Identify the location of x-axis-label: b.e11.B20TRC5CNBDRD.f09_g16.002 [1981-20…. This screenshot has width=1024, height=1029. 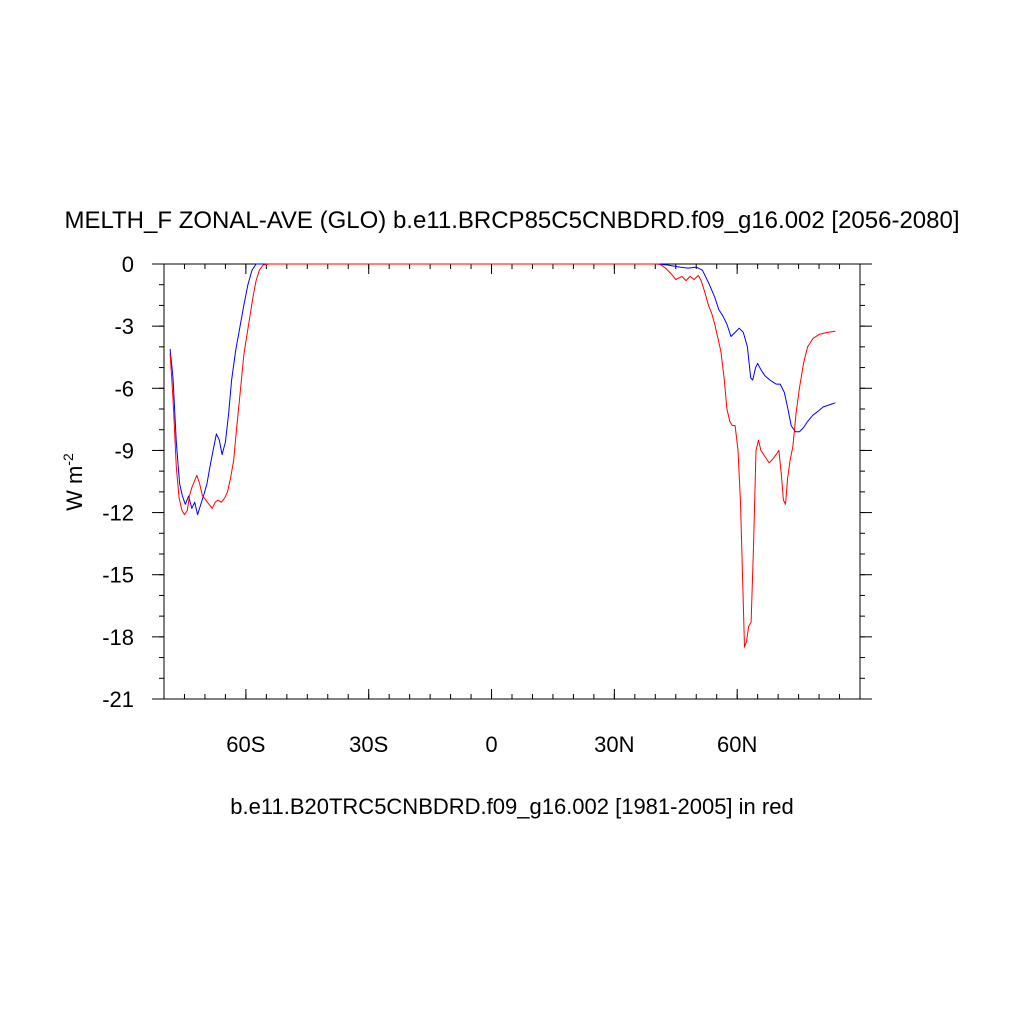
(511, 806).